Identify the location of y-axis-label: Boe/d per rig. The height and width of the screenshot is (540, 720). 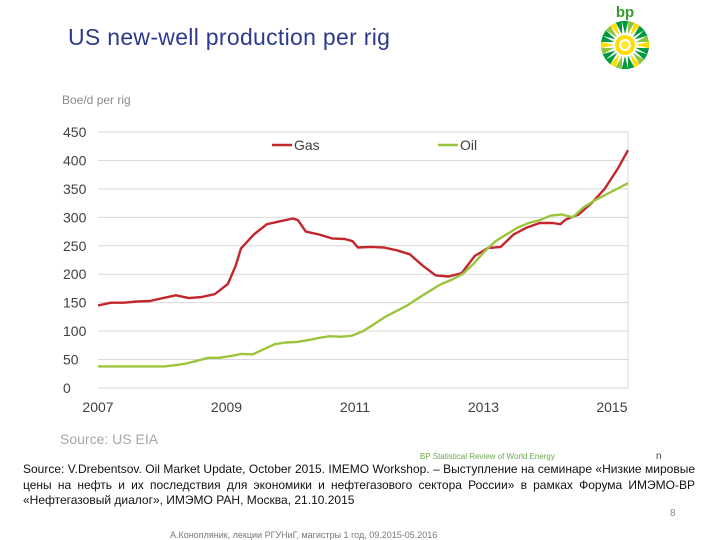
(96, 100).